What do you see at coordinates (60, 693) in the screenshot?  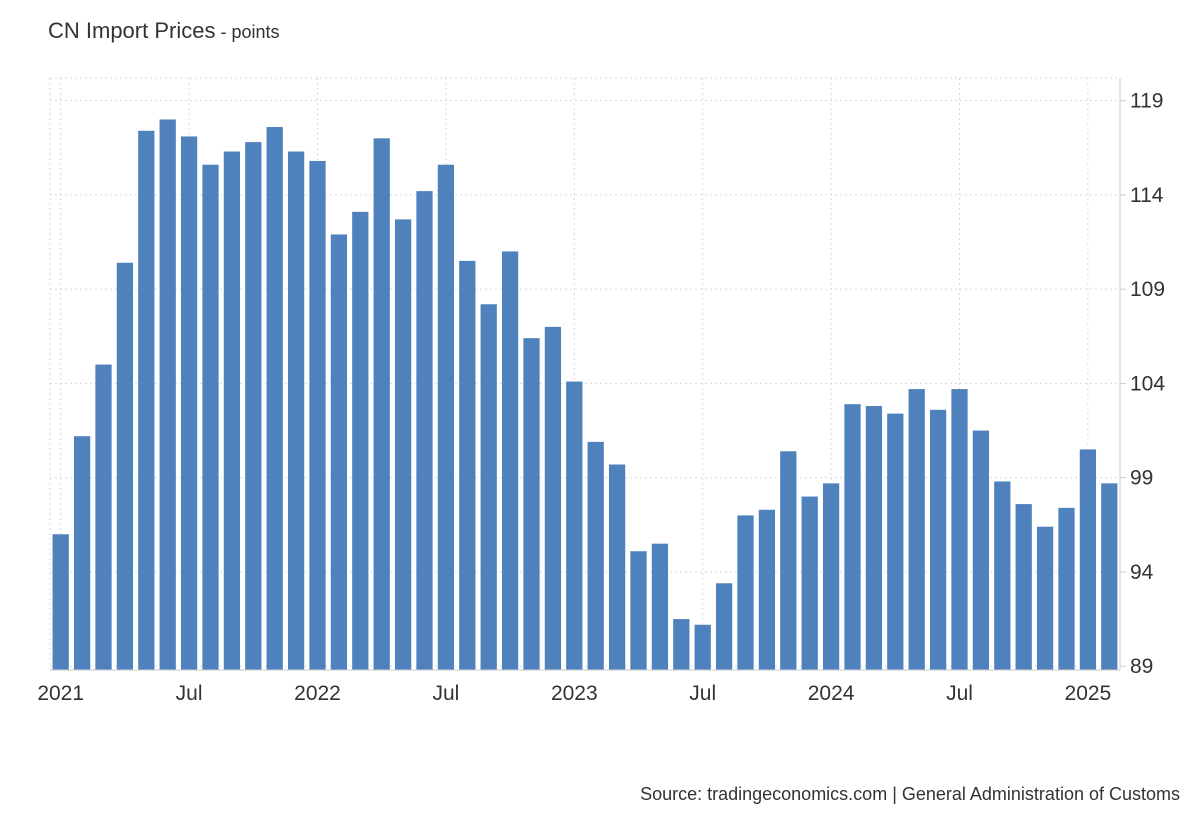 I see `x-tick-label: 2021` at bounding box center [60, 693].